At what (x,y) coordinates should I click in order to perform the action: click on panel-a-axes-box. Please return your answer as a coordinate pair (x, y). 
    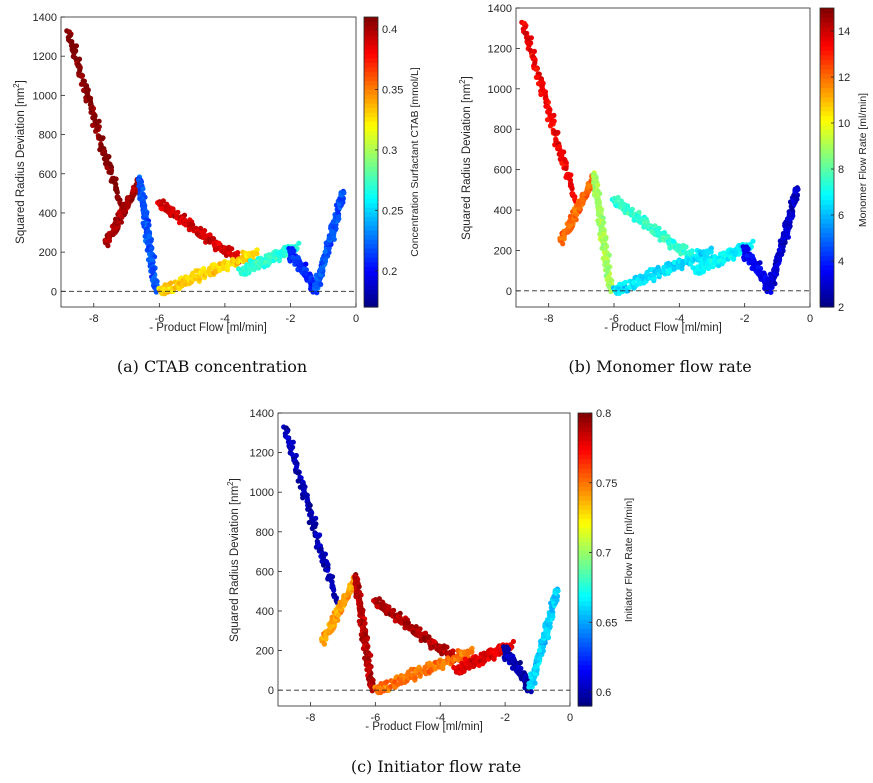
    Looking at the image, I should click on (208, 162).